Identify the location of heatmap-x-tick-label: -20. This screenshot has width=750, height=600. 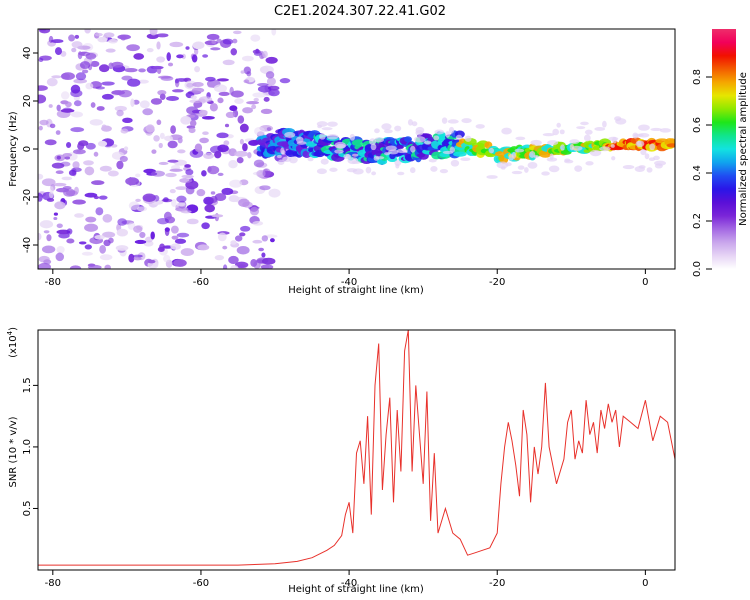
(497, 282).